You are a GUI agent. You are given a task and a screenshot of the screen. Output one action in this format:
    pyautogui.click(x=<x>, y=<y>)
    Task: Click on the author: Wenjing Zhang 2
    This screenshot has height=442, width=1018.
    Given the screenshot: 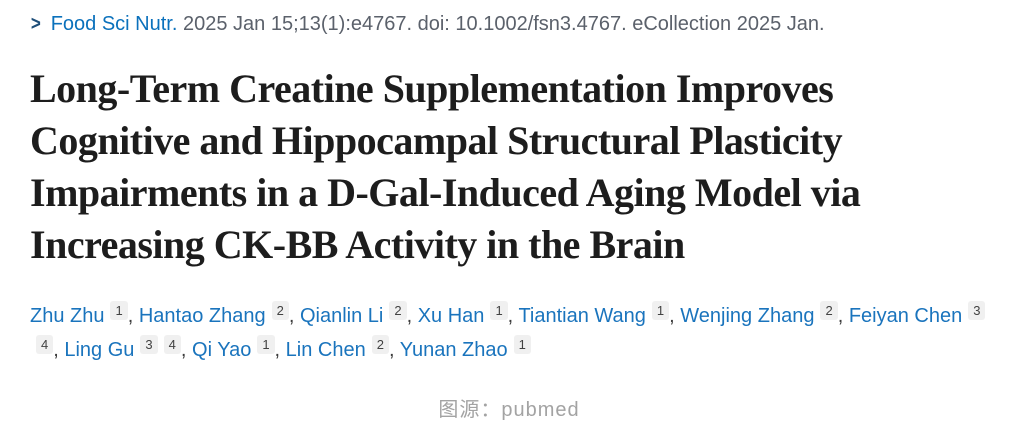 What is the action you would take?
    pyautogui.click(x=759, y=314)
    